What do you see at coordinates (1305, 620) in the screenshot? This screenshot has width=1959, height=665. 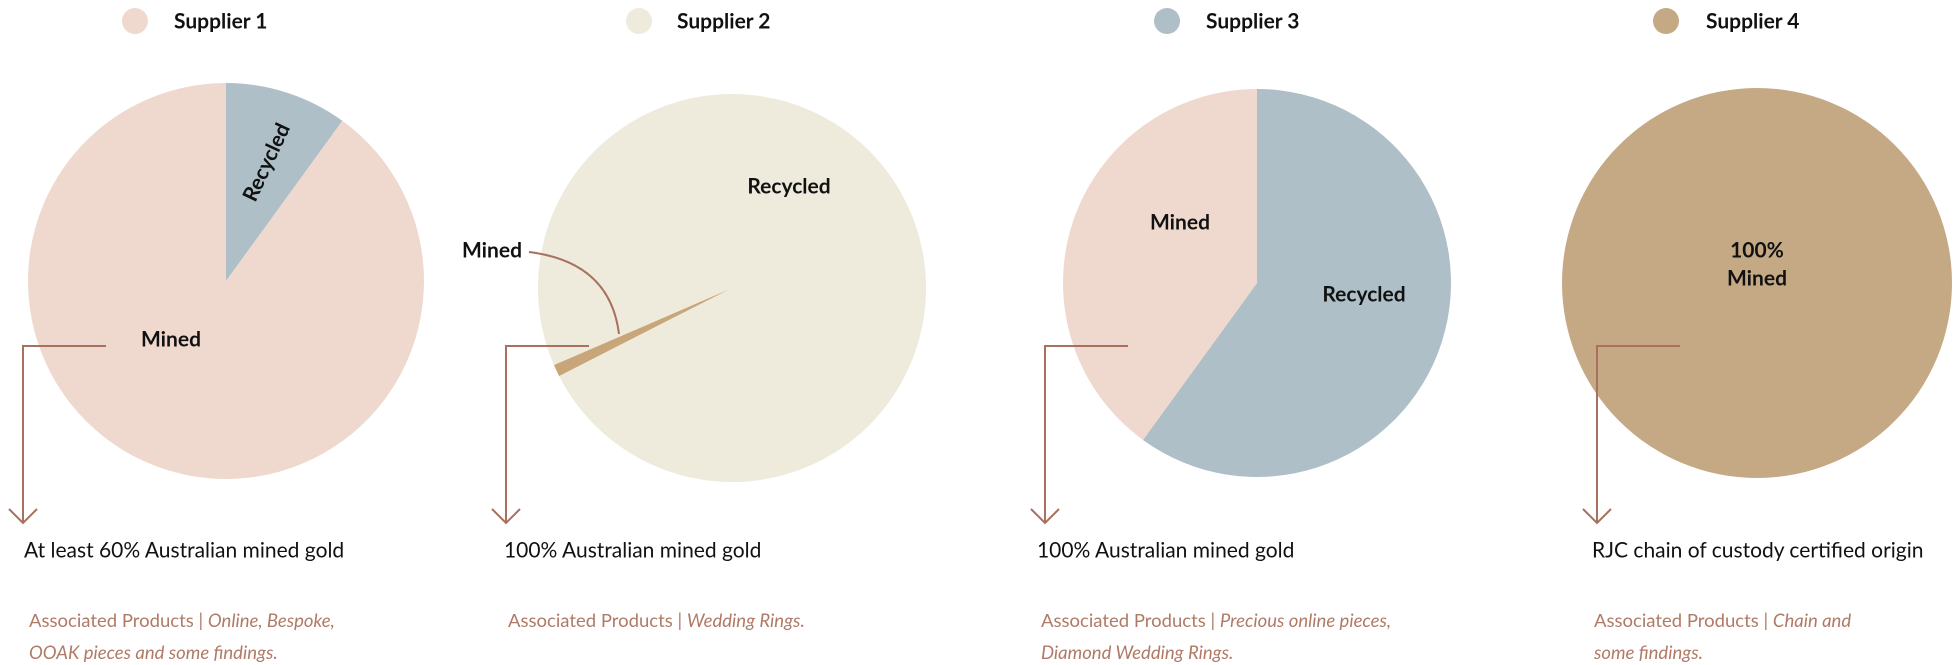 I see `products-text: Precious online pieces,` at bounding box center [1305, 620].